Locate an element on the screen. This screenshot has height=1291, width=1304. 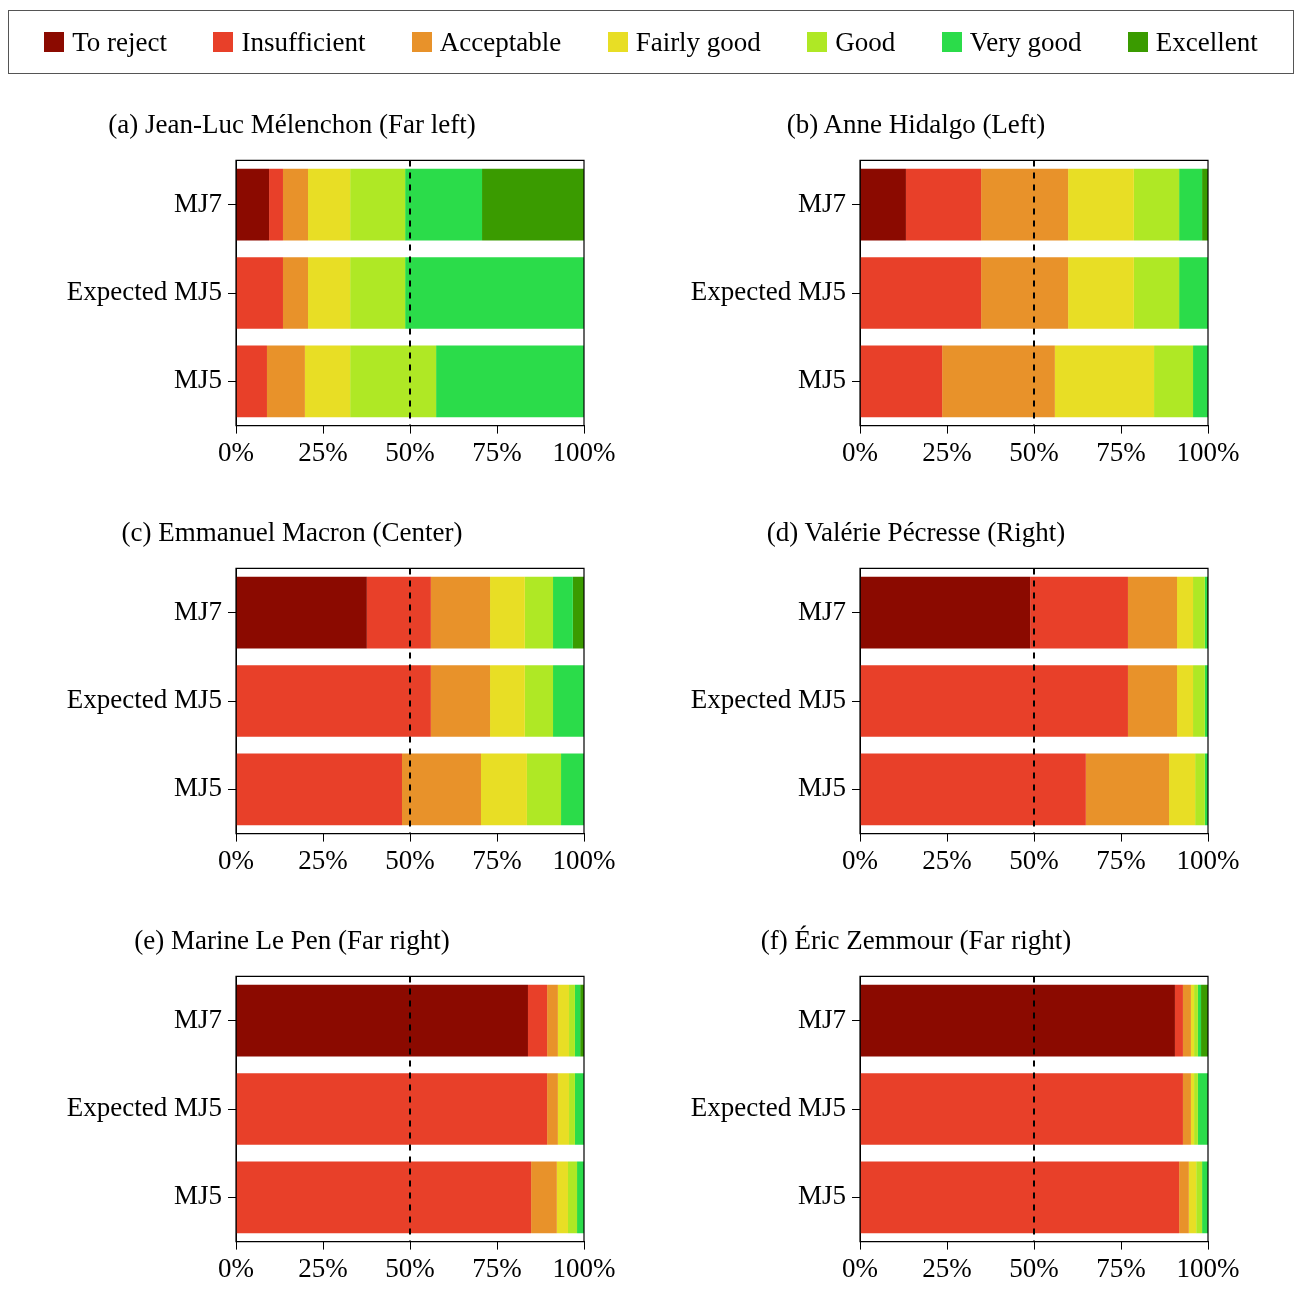
chart-title: (d) Valérie Pécresse (Right) is located at coordinates (916, 532).